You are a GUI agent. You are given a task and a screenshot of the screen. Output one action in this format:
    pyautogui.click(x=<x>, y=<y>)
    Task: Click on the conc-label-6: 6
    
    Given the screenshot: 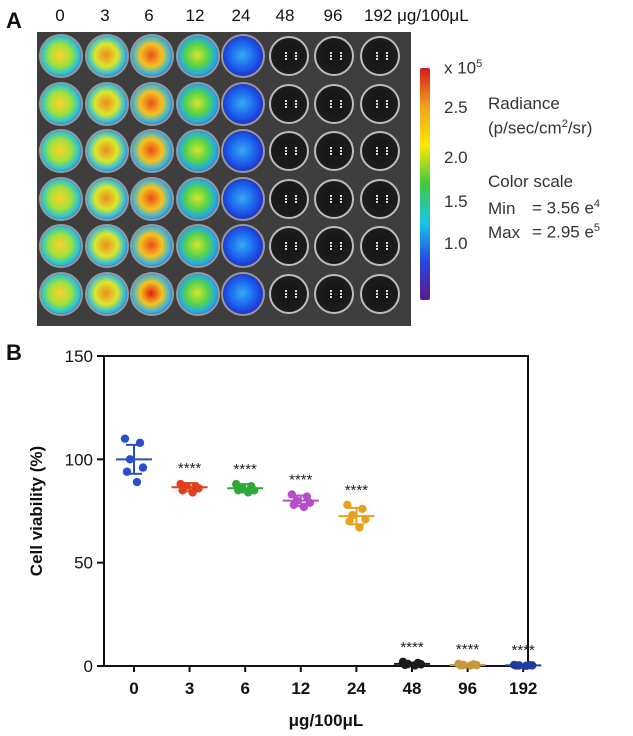 What is the action you would take?
    pyautogui.click(x=149, y=15)
    